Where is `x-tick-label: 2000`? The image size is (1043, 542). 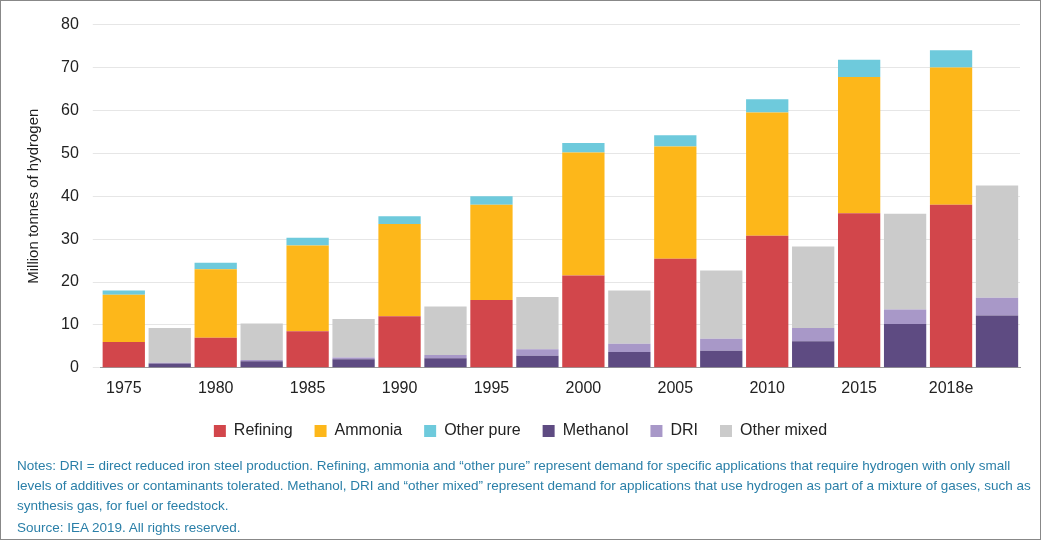 x-tick-label: 2000 is located at coordinates (583, 387).